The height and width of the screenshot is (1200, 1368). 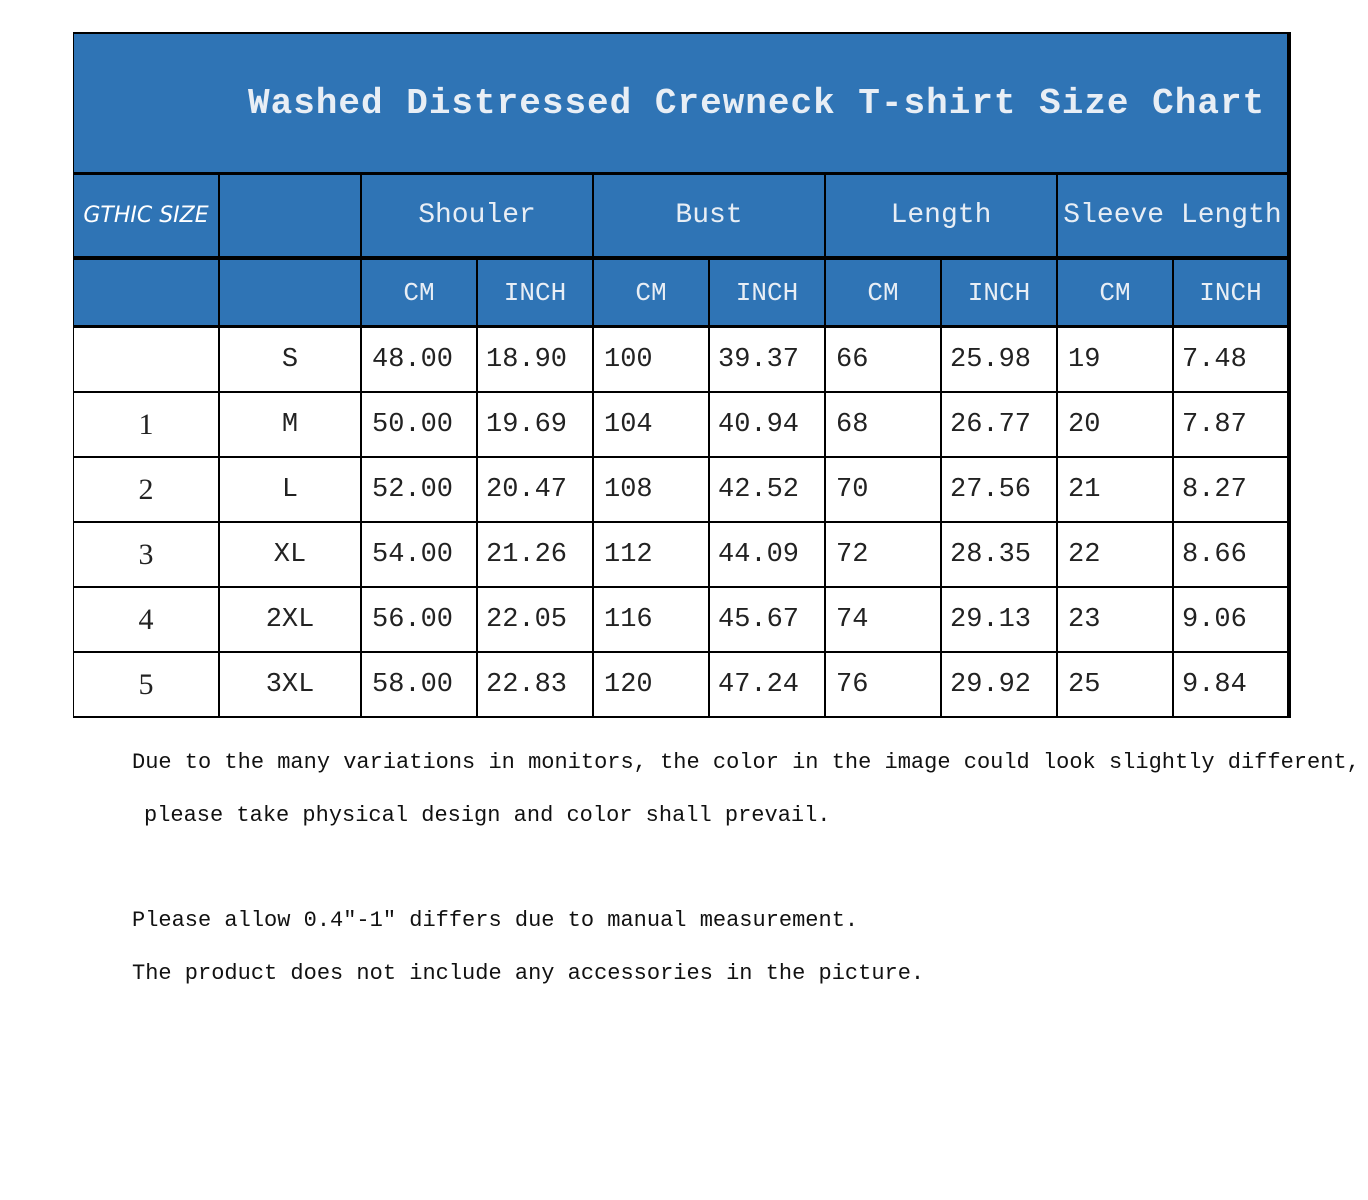 I want to click on cell-value: 25, so click(x=1115, y=684).